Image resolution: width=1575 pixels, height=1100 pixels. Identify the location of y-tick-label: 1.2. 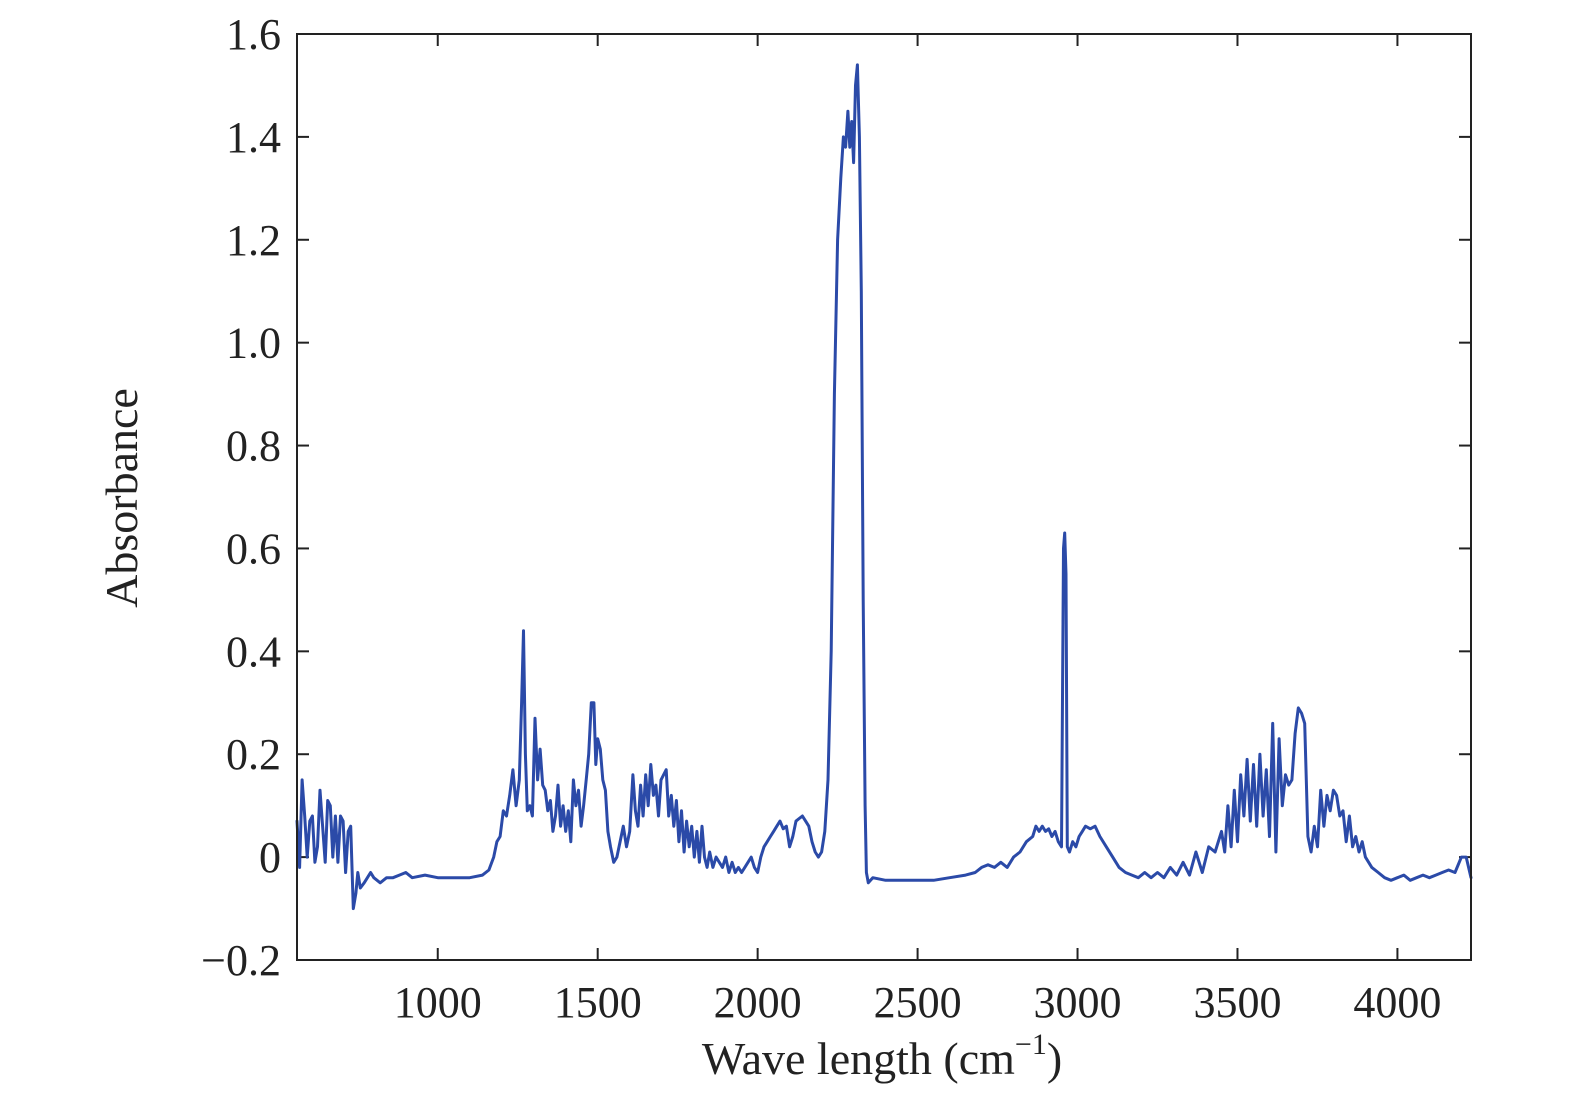
(253, 240).